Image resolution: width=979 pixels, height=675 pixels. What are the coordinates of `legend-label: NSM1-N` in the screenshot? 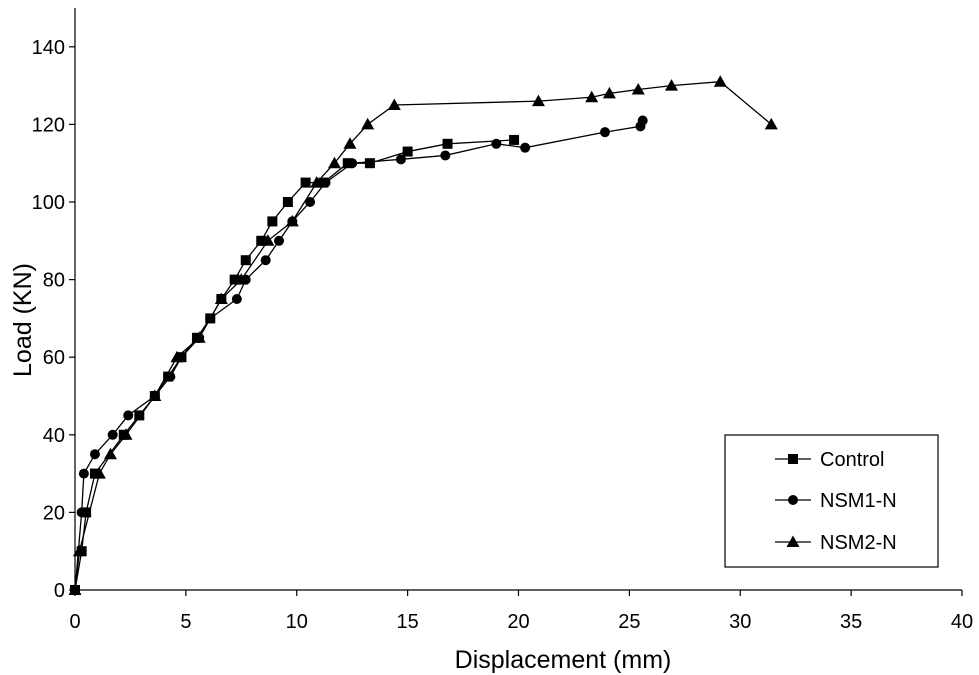 It's located at (858, 501).